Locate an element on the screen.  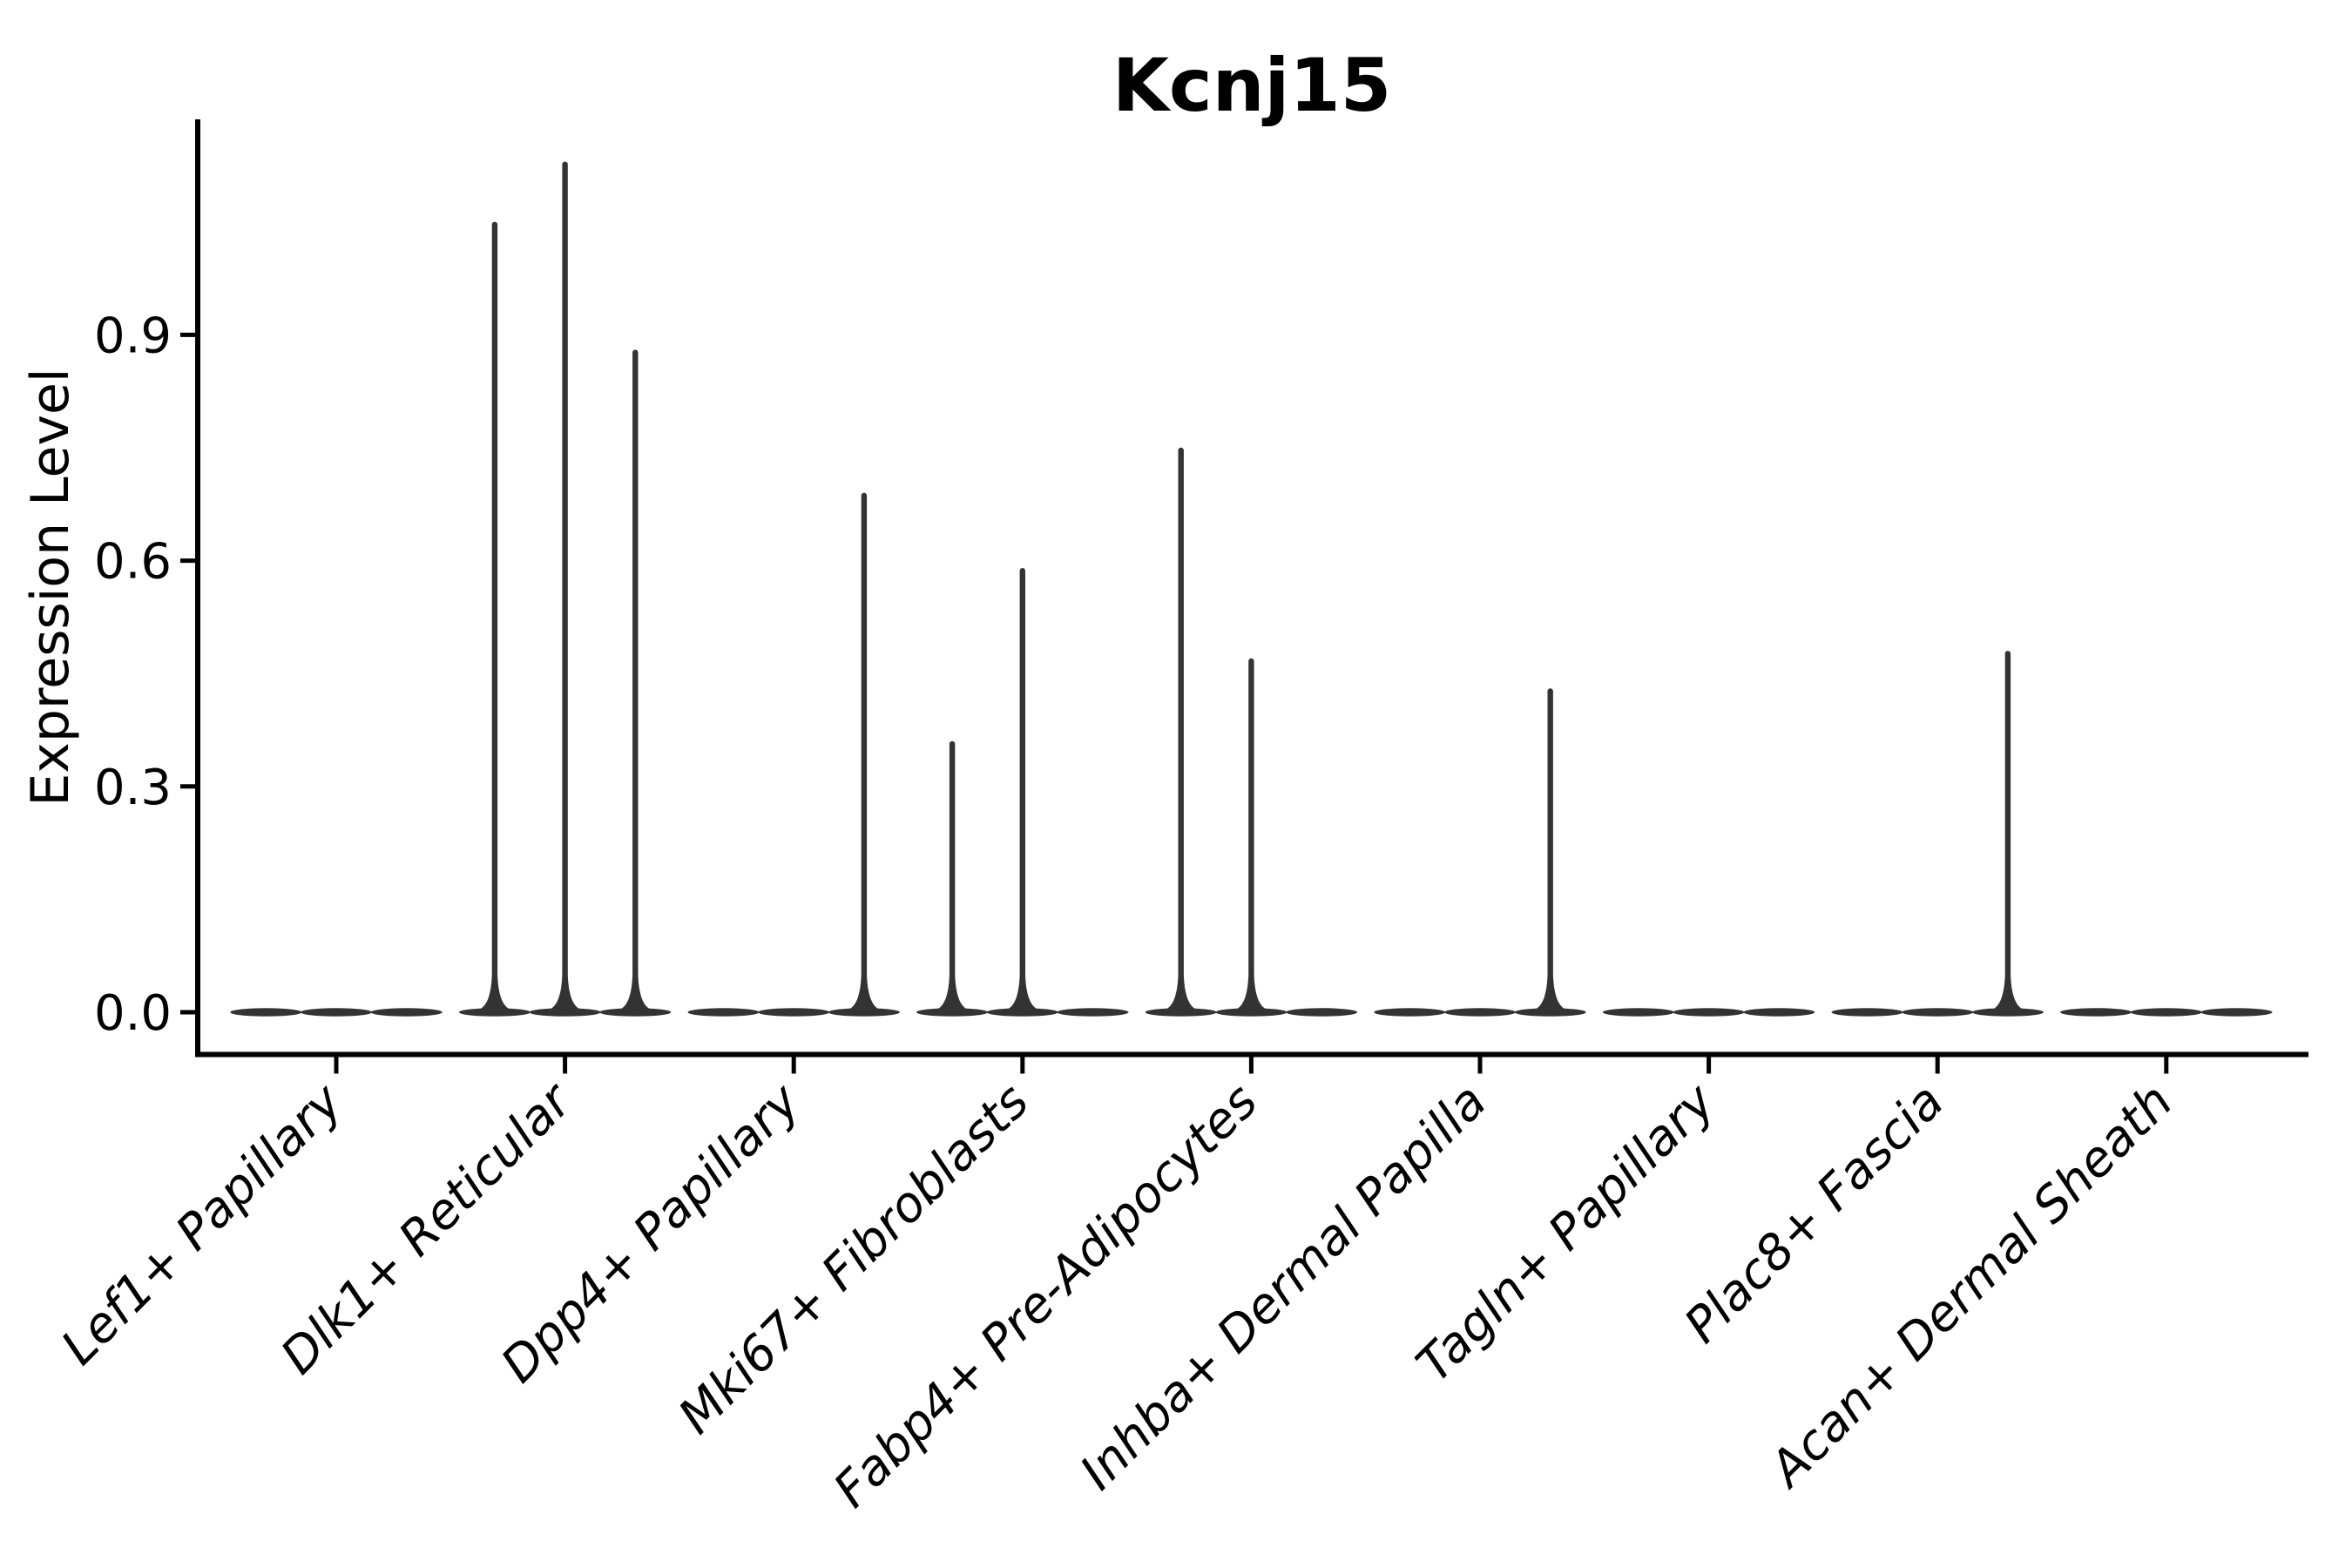
x-axis-tick-label: Fabp4+ Pre-Adipocytes is located at coordinates (1045, 1295).